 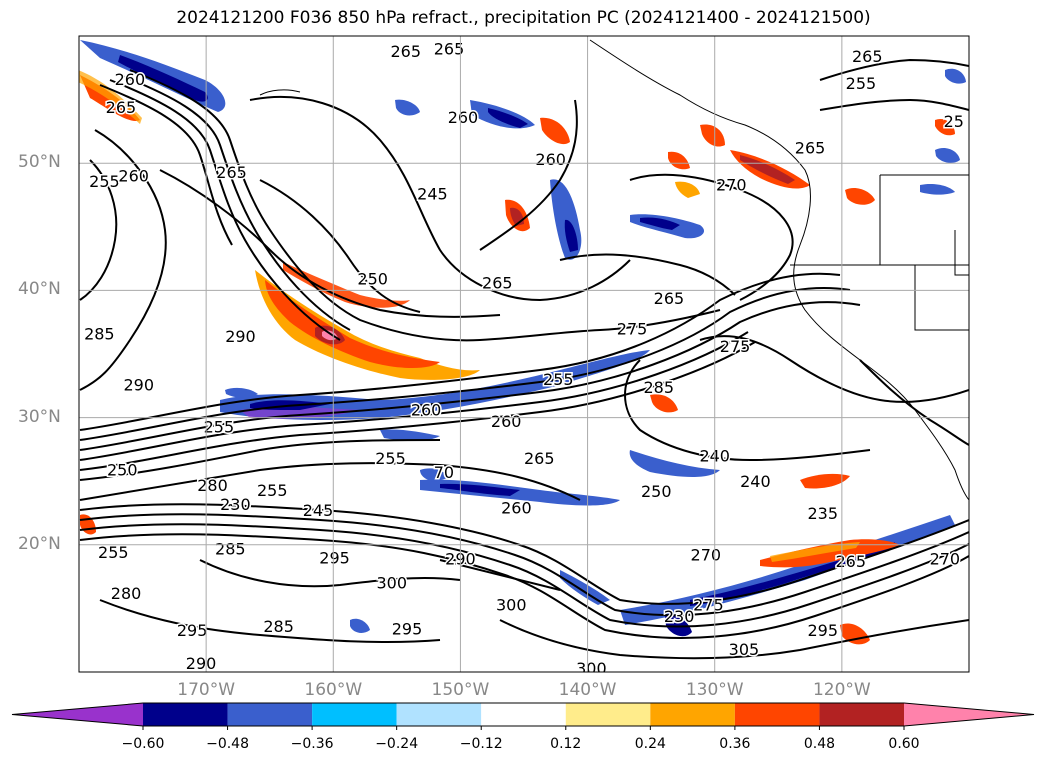 What do you see at coordinates (735, 744) in the screenshot?
I see `colorbar-tick-label: 0.36` at bounding box center [735, 744].